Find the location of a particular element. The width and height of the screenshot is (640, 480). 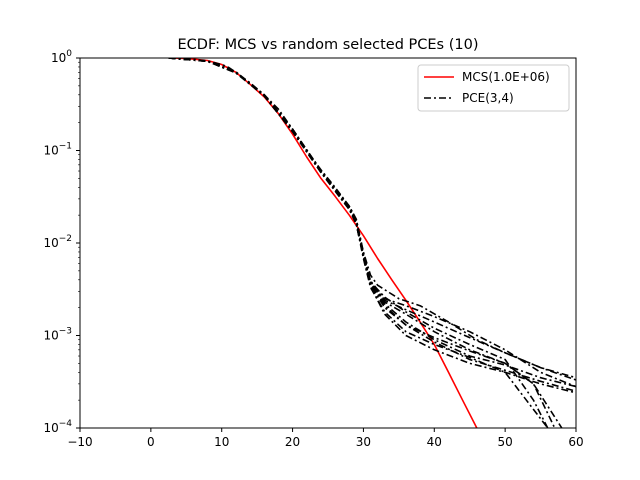

x-tick-label: 40 is located at coordinates (434, 442).